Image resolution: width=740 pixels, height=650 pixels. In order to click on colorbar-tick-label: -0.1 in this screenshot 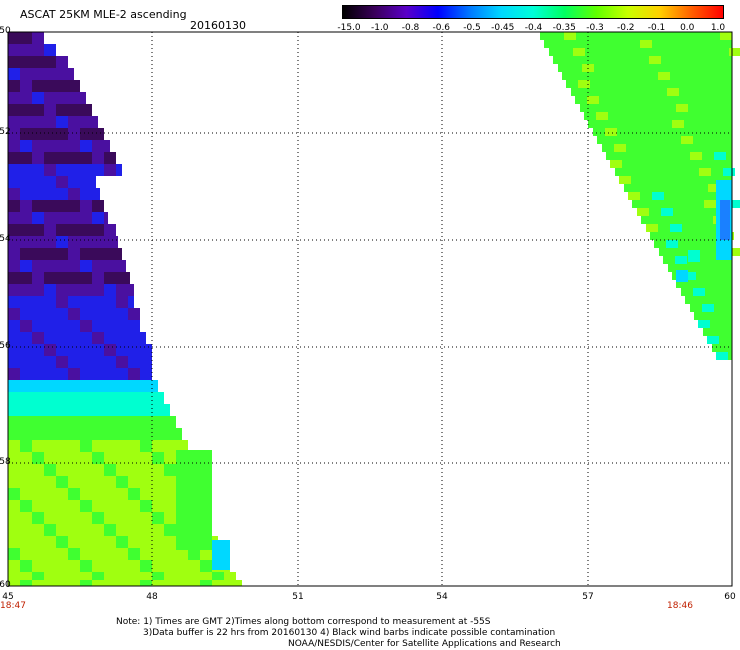, I will do `click(656, 28)`.